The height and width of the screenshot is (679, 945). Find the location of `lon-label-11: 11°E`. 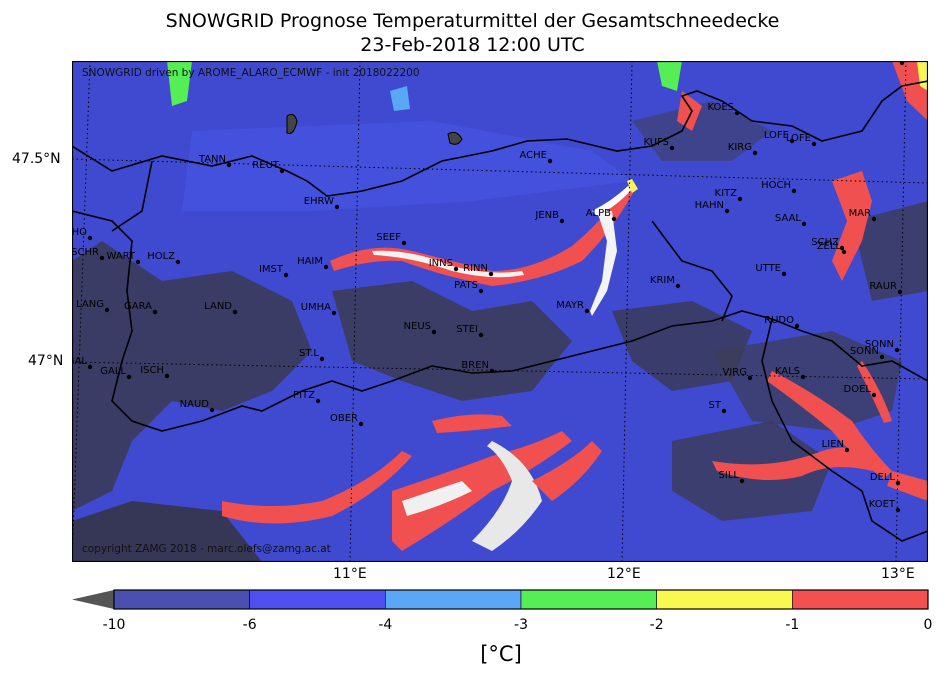

lon-label-11: 11°E is located at coordinates (350, 574).